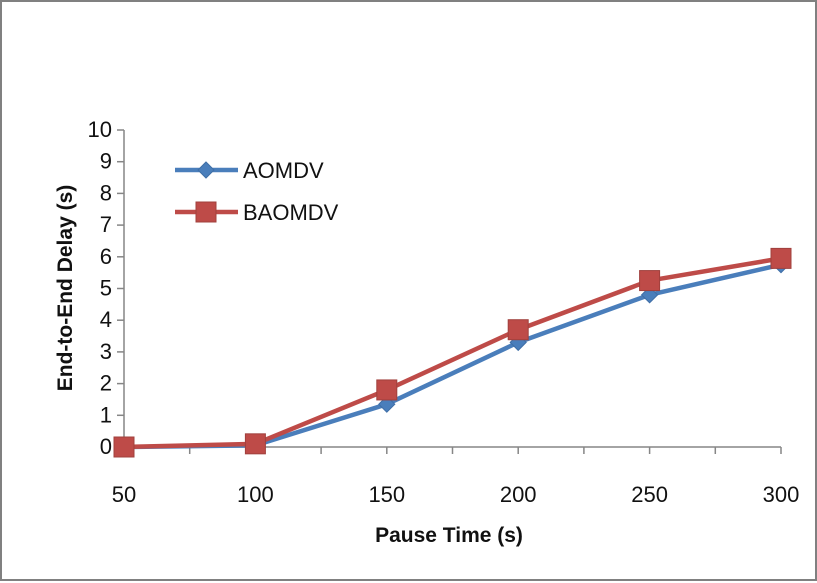 This screenshot has width=817, height=583. What do you see at coordinates (106, 256) in the screenshot?
I see `y-tick-label: 6` at bounding box center [106, 256].